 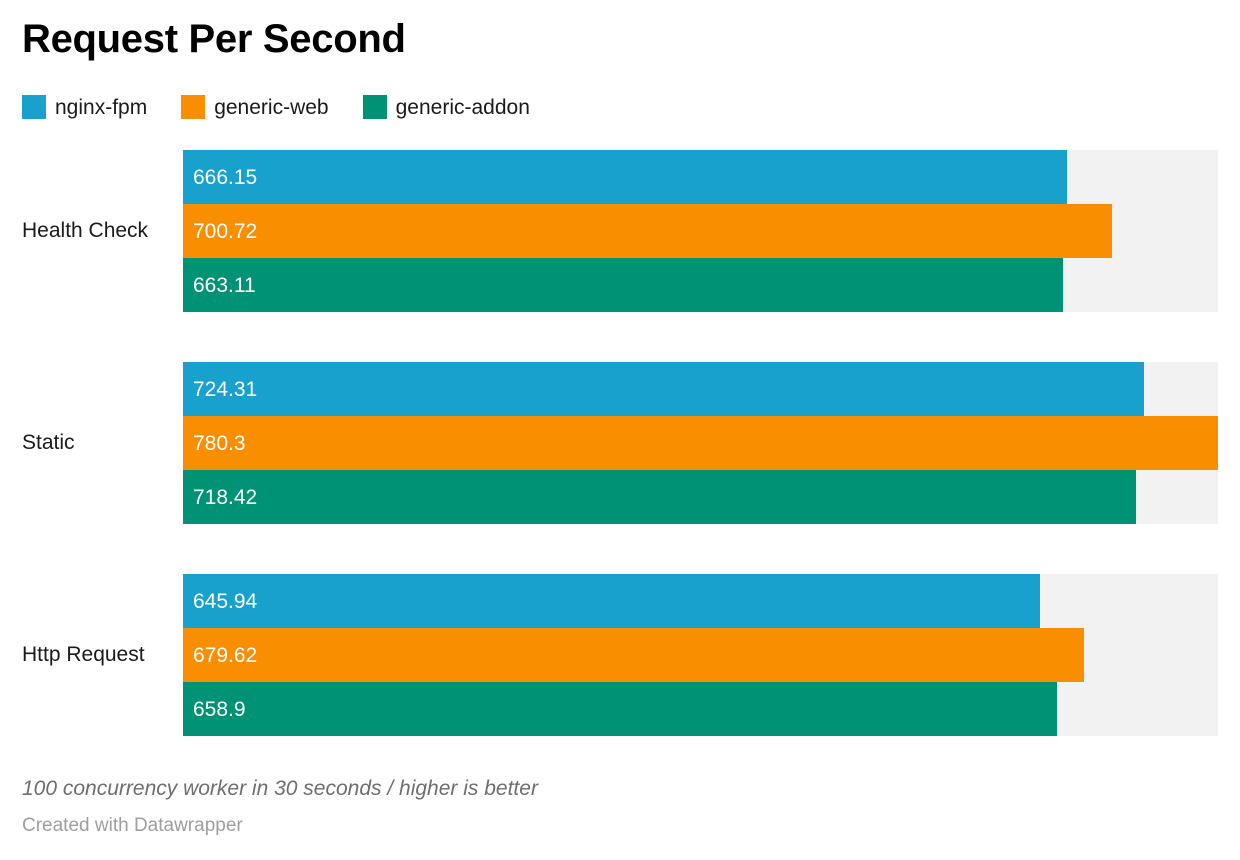 I want to click on bar-track: 724.31, so click(x=700, y=389).